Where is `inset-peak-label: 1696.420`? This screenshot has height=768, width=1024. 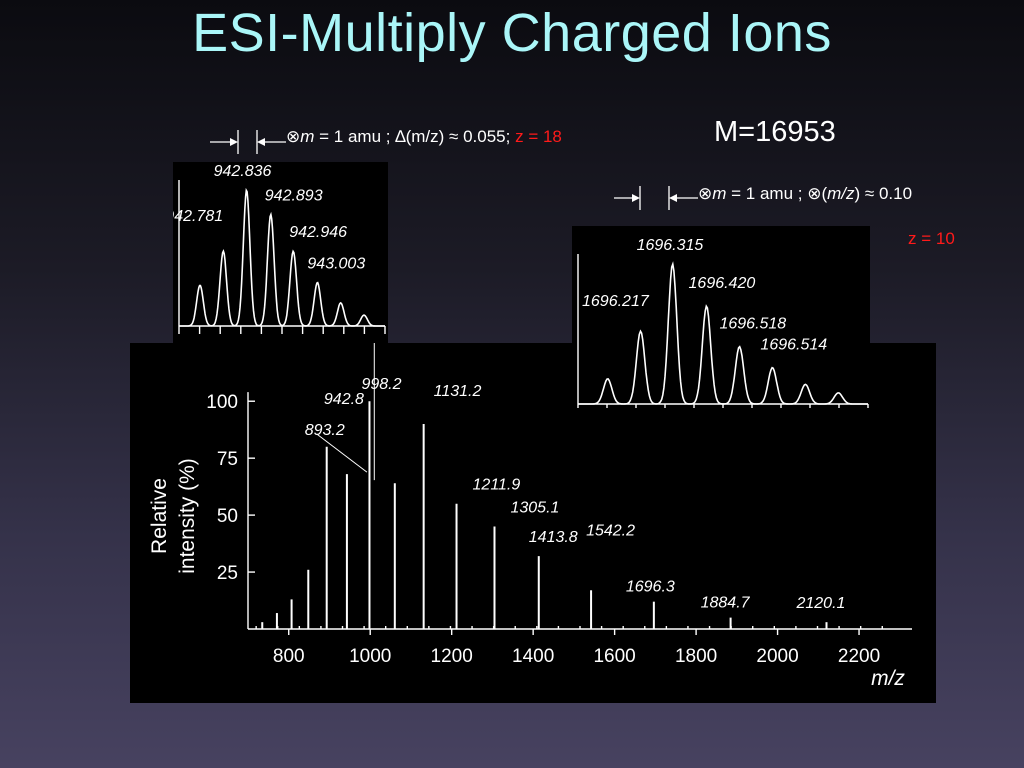 inset-peak-label: 1696.420 is located at coordinates (722, 283).